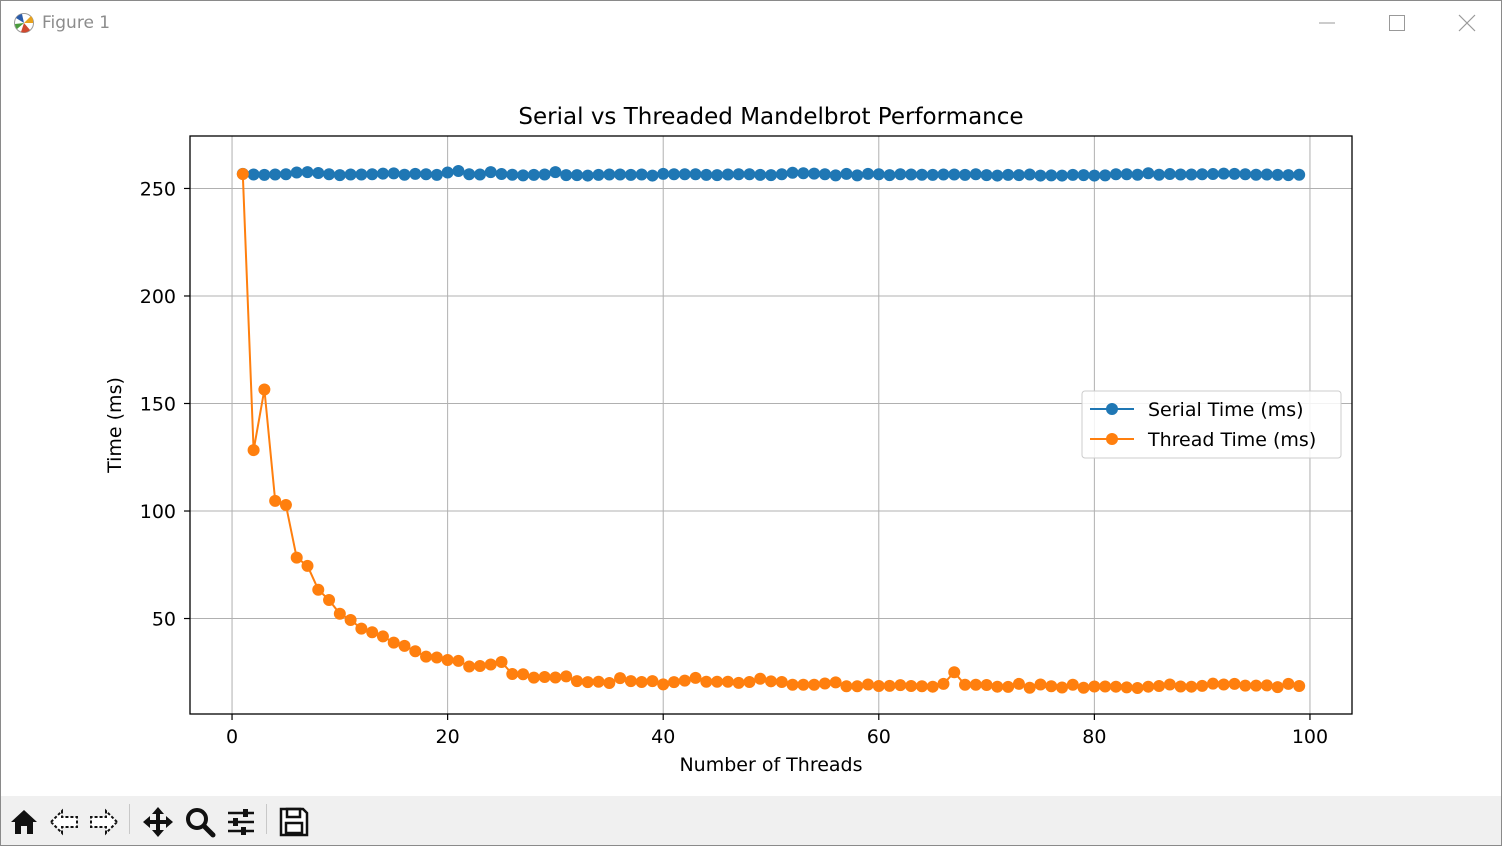 The image size is (1502, 846). What do you see at coordinates (770, 765) in the screenshot?
I see `x-axis-label: Number of Threads` at bounding box center [770, 765].